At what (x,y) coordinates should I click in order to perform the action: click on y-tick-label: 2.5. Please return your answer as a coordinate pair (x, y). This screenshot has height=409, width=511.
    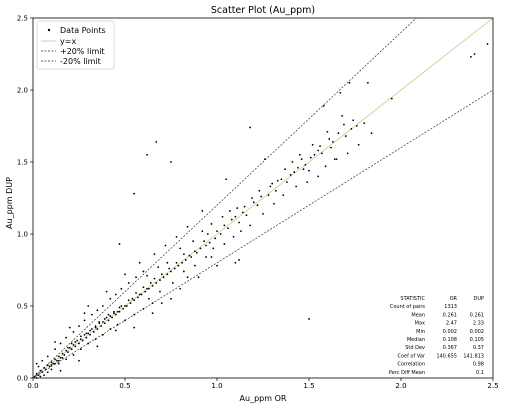
    Looking at the image, I should click on (22, 19).